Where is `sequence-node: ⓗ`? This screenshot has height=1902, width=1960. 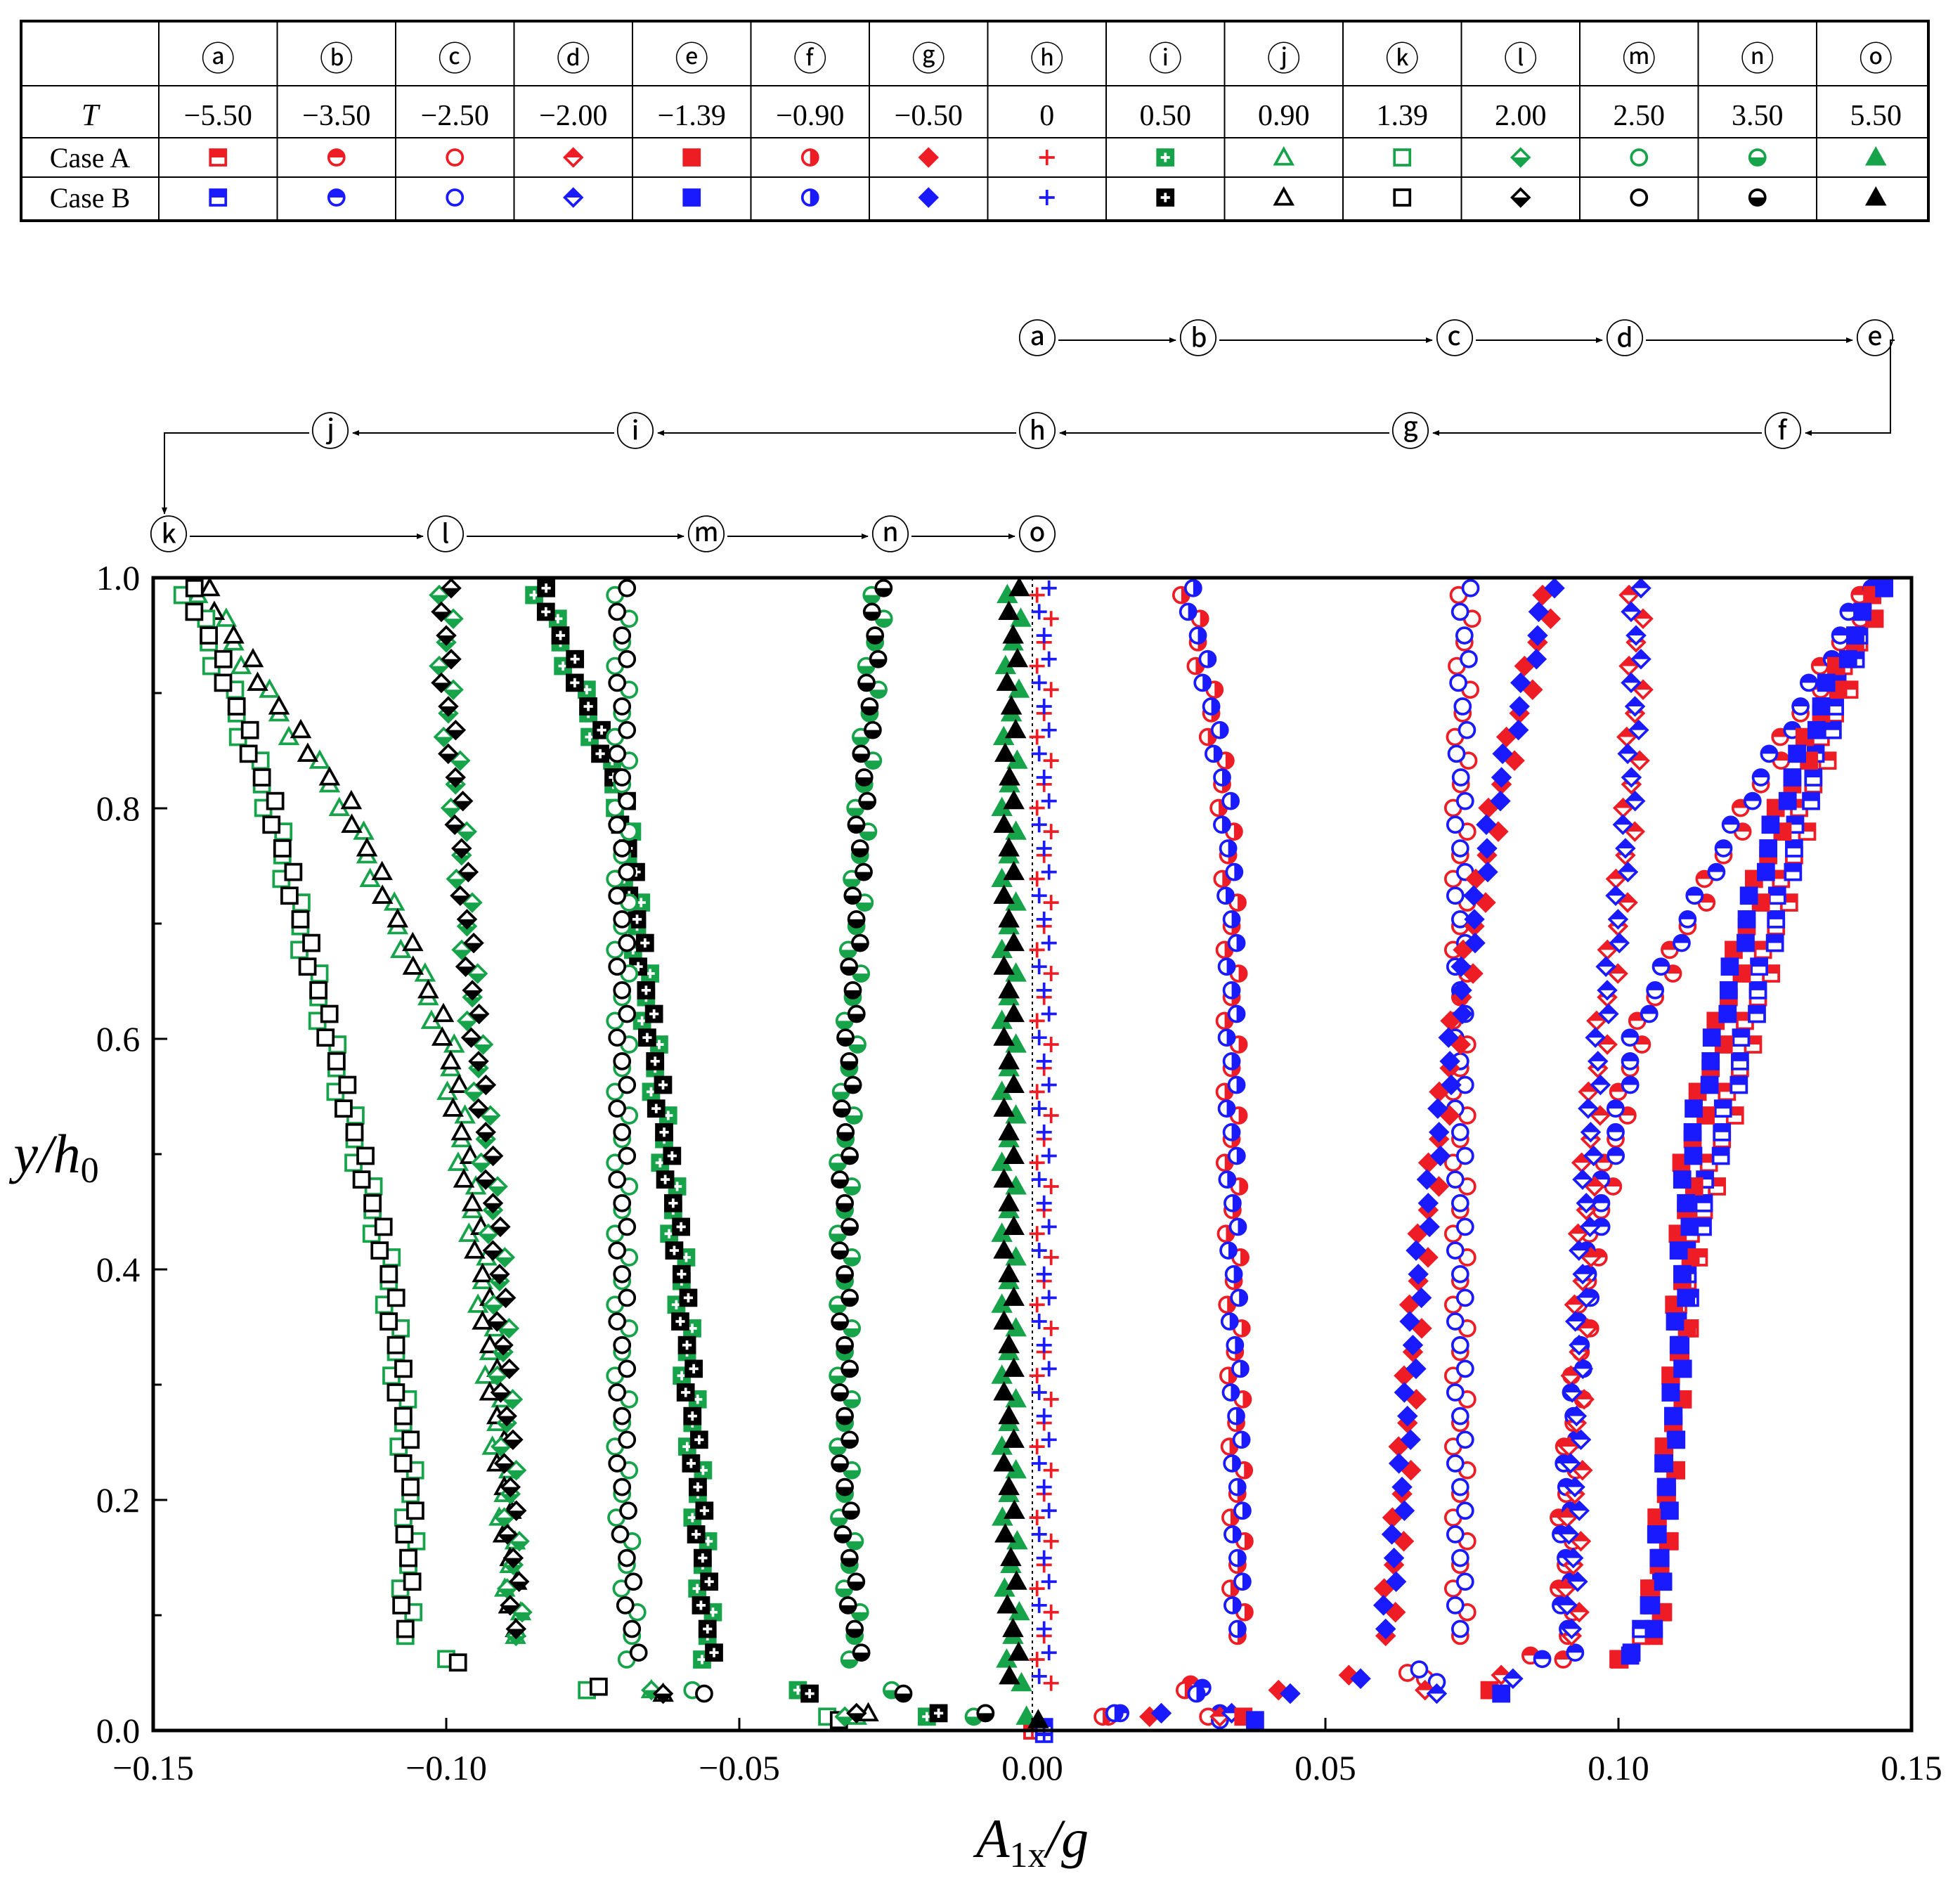
sequence-node: ⓗ is located at coordinates (1038, 433).